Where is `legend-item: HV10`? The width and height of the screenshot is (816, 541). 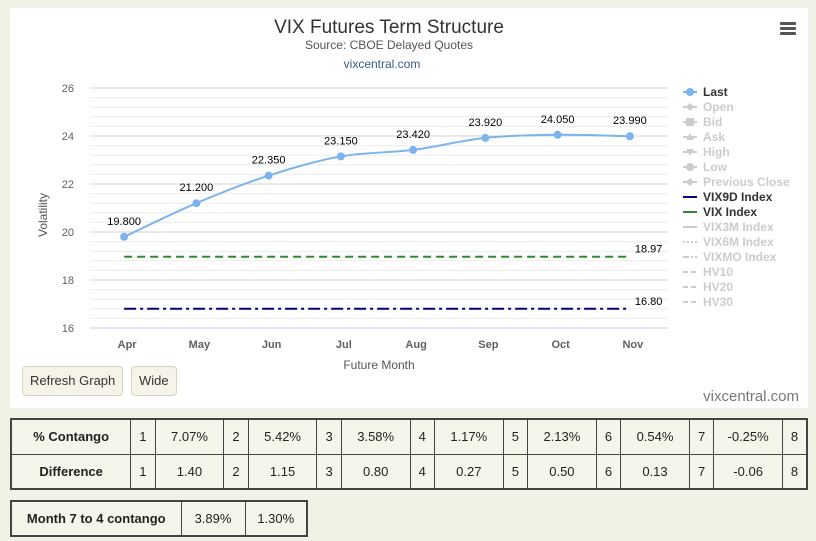 legend-item: HV10 is located at coordinates (708, 272).